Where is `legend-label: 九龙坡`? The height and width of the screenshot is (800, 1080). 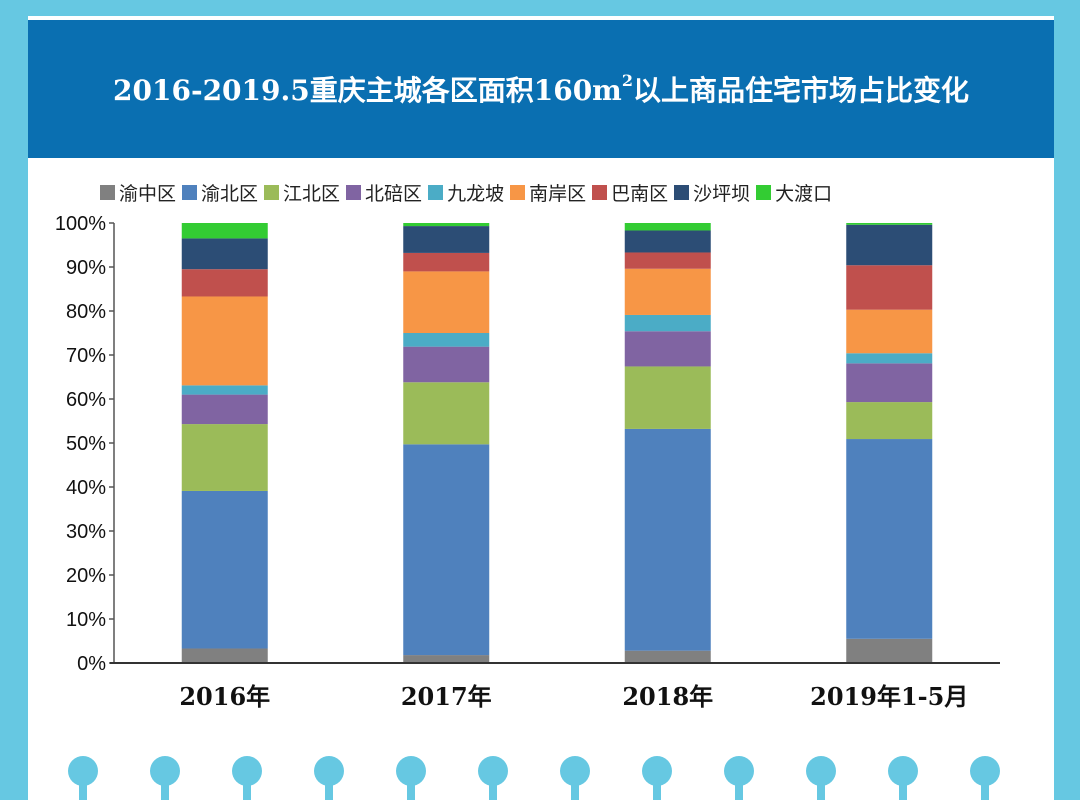 legend-label: 九龙坡 is located at coordinates (476, 193).